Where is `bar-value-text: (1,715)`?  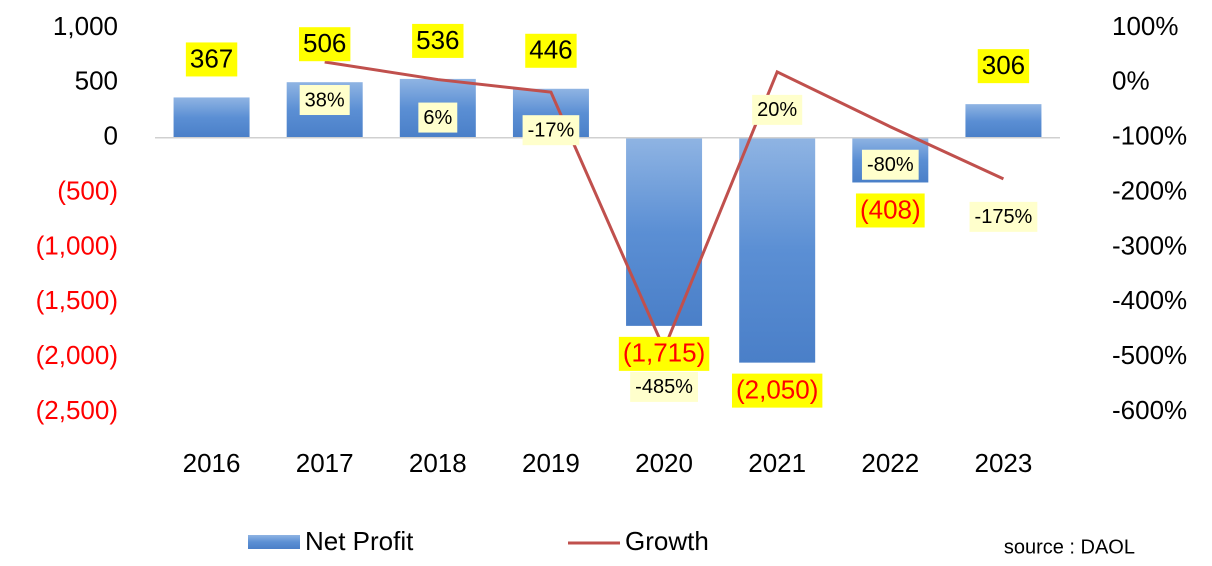 bar-value-text: (1,715) is located at coordinates (664, 353).